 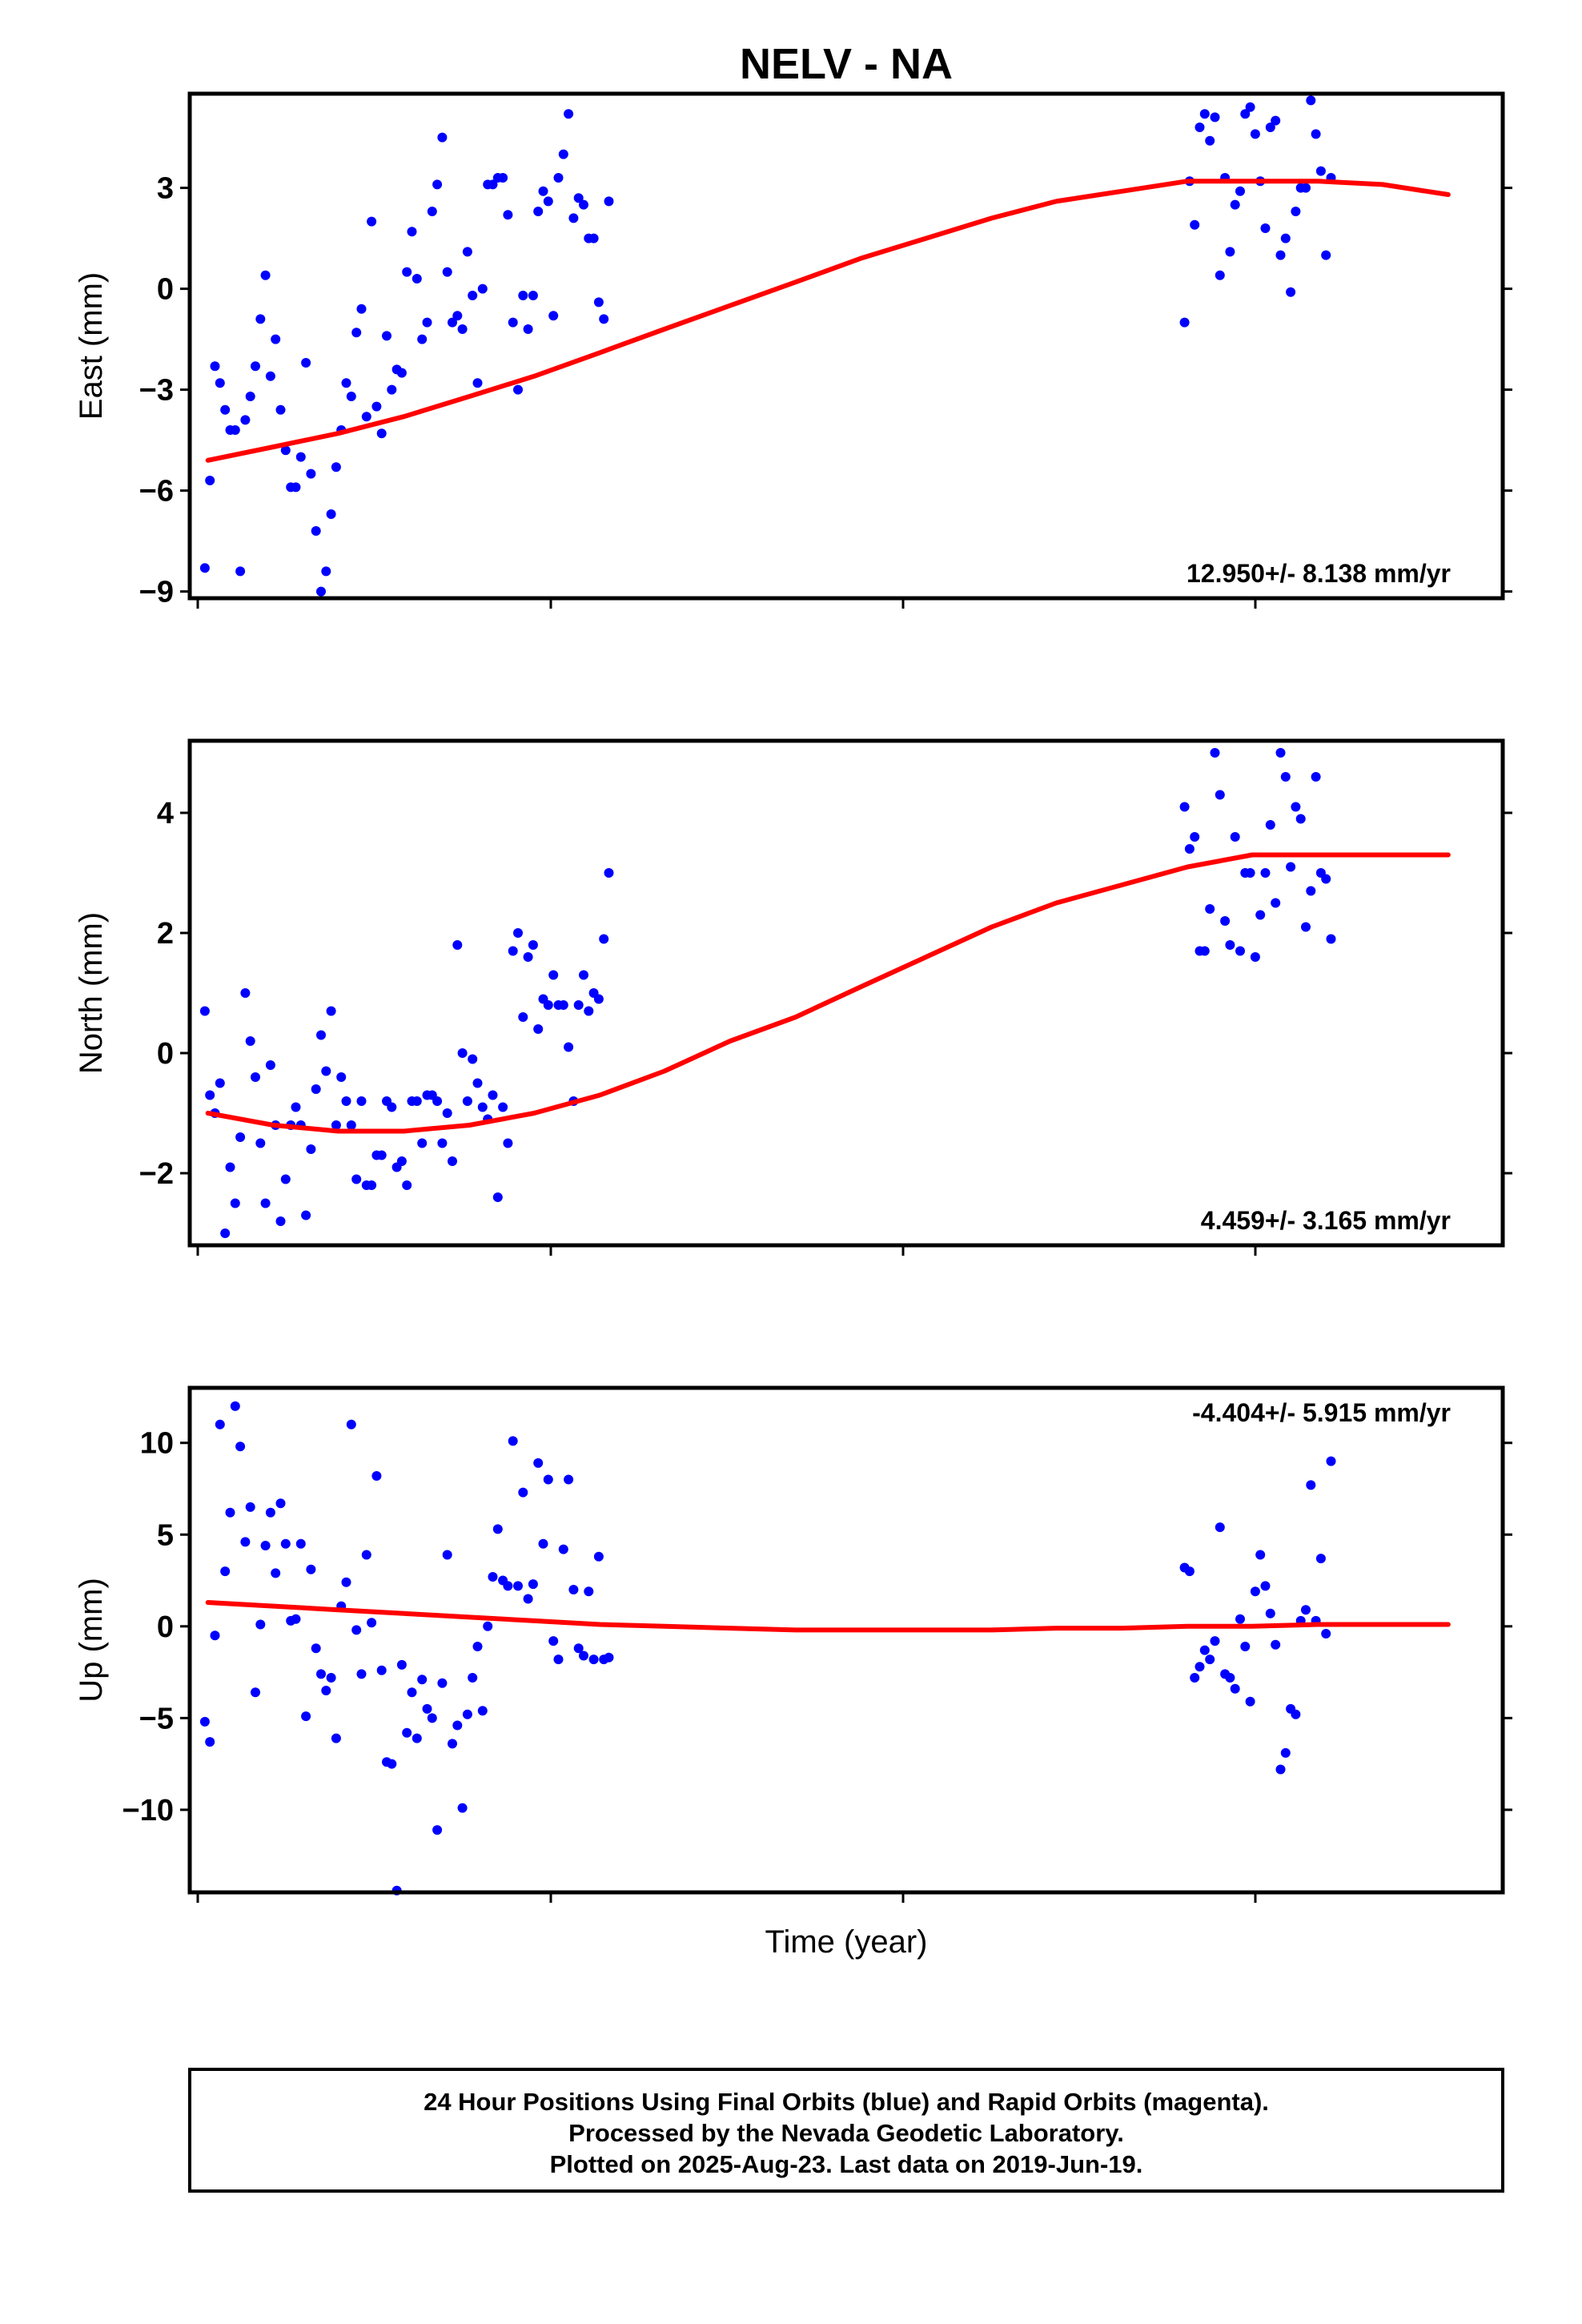 I want to click on y-tick-label: 0, so click(x=165, y=1627).